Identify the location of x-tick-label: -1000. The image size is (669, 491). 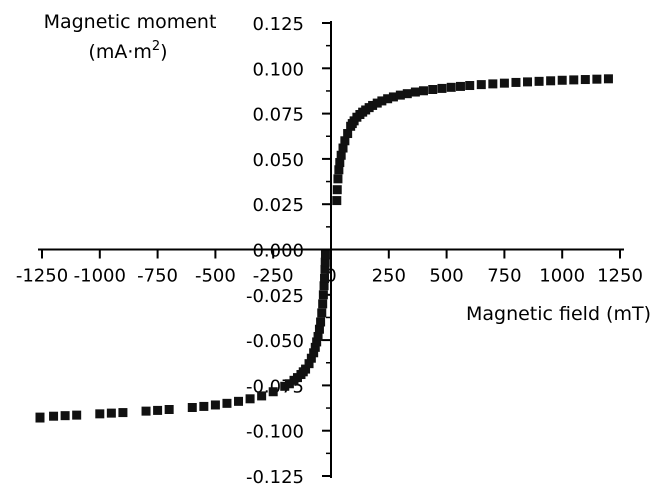
(100, 276).